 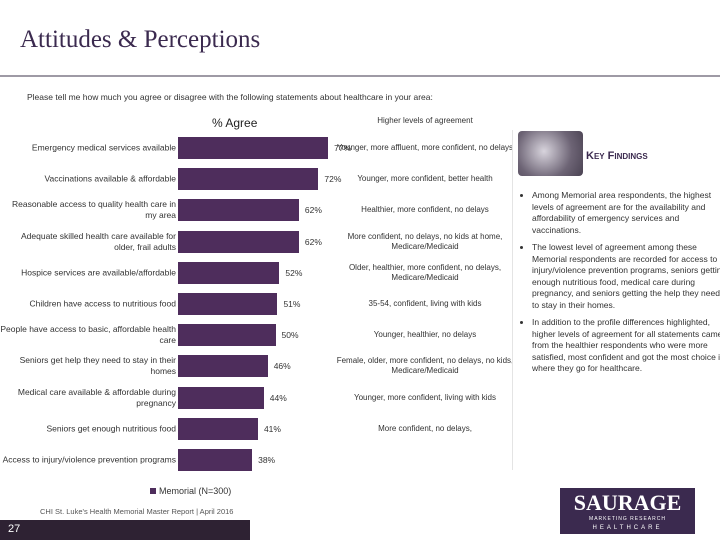 What do you see at coordinates (292, 304) in the screenshot?
I see `value-label: 51%` at bounding box center [292, 304].